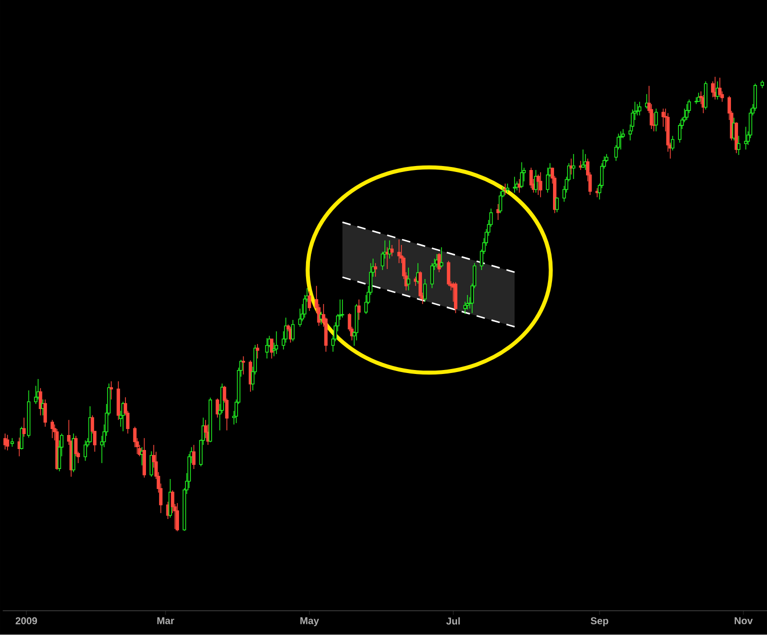 Image resolution: width=767 pixels, height=635 pixels. Describe the element at coordinates (165, 620) in the screenshot. I see `x-tick-label: Mar` at that location.